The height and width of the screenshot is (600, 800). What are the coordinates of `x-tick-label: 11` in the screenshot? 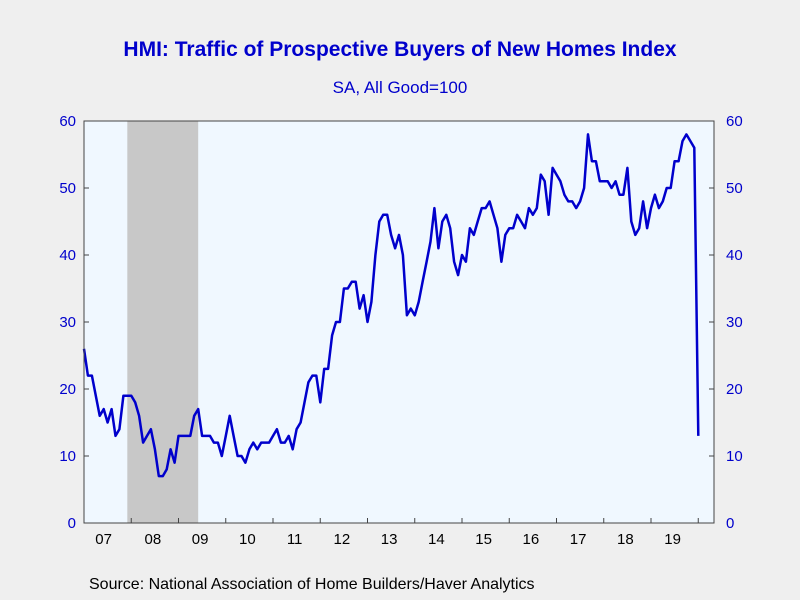 It's located at (295, 539).